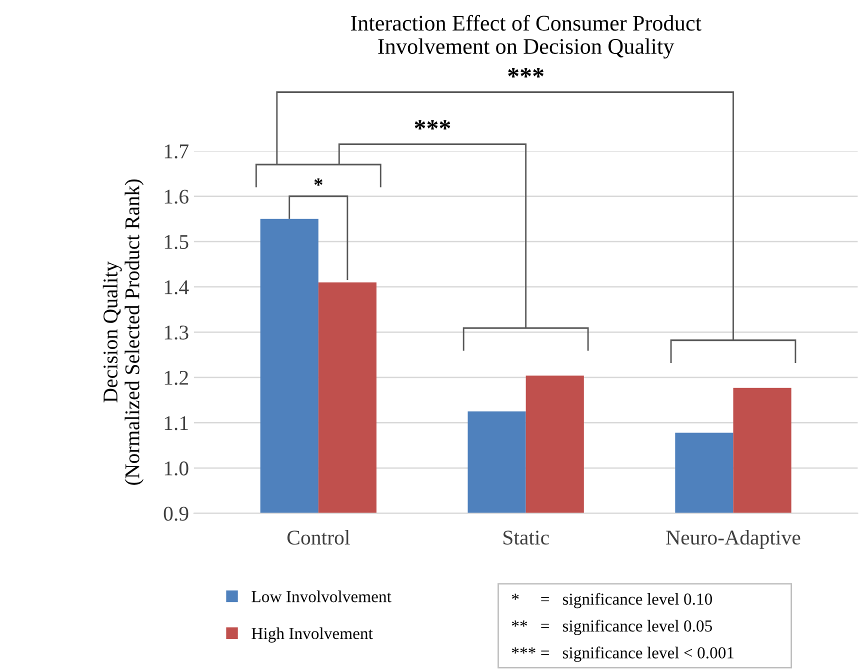 This screenshot has height=671, width=862. I want to click on y-tick-label: 1.5, so click(176, 242).